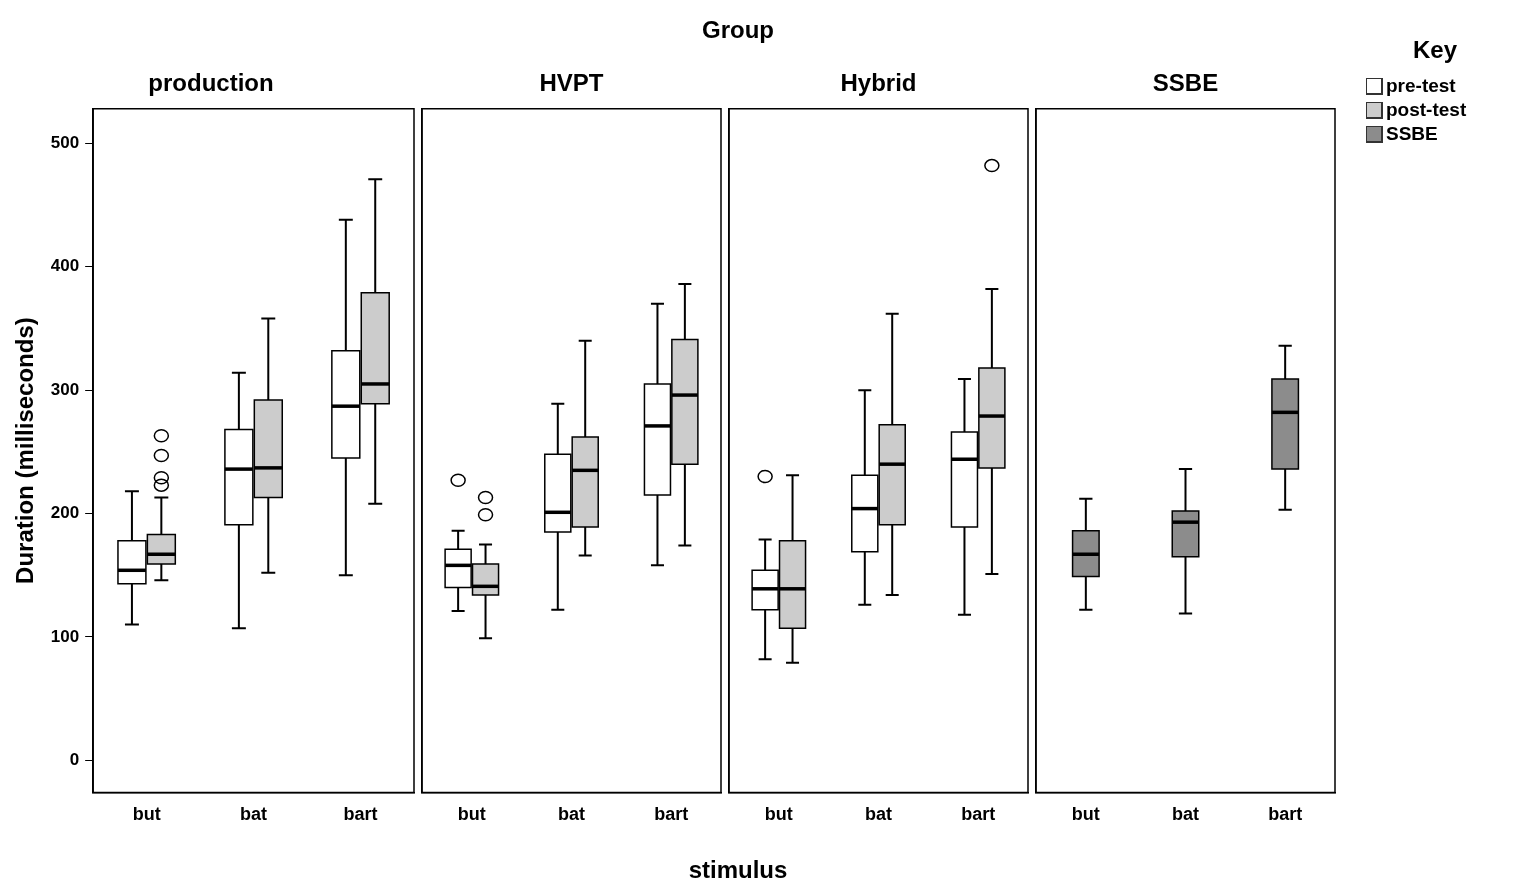 The image size is (1519, 896). What do you see at coordinates (65, 266) in the screenshot?
I see `y-tick-label: 400` at bounding box center [65, 266].